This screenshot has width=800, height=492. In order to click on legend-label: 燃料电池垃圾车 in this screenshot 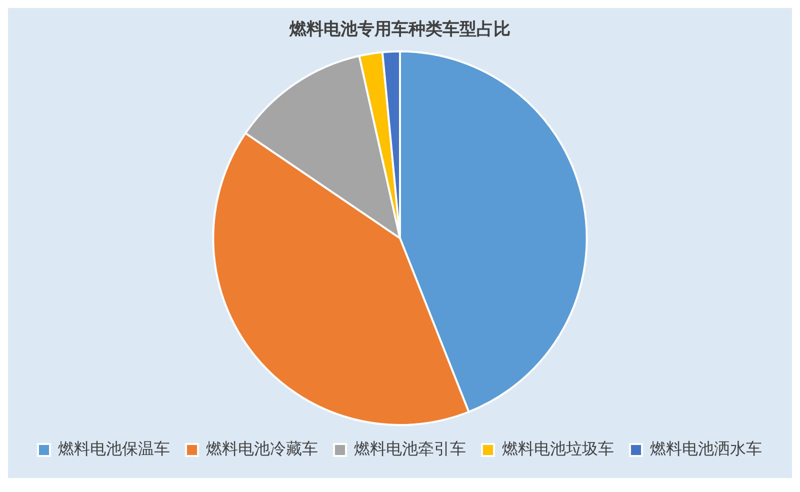, I will do `click(558, 448)`.